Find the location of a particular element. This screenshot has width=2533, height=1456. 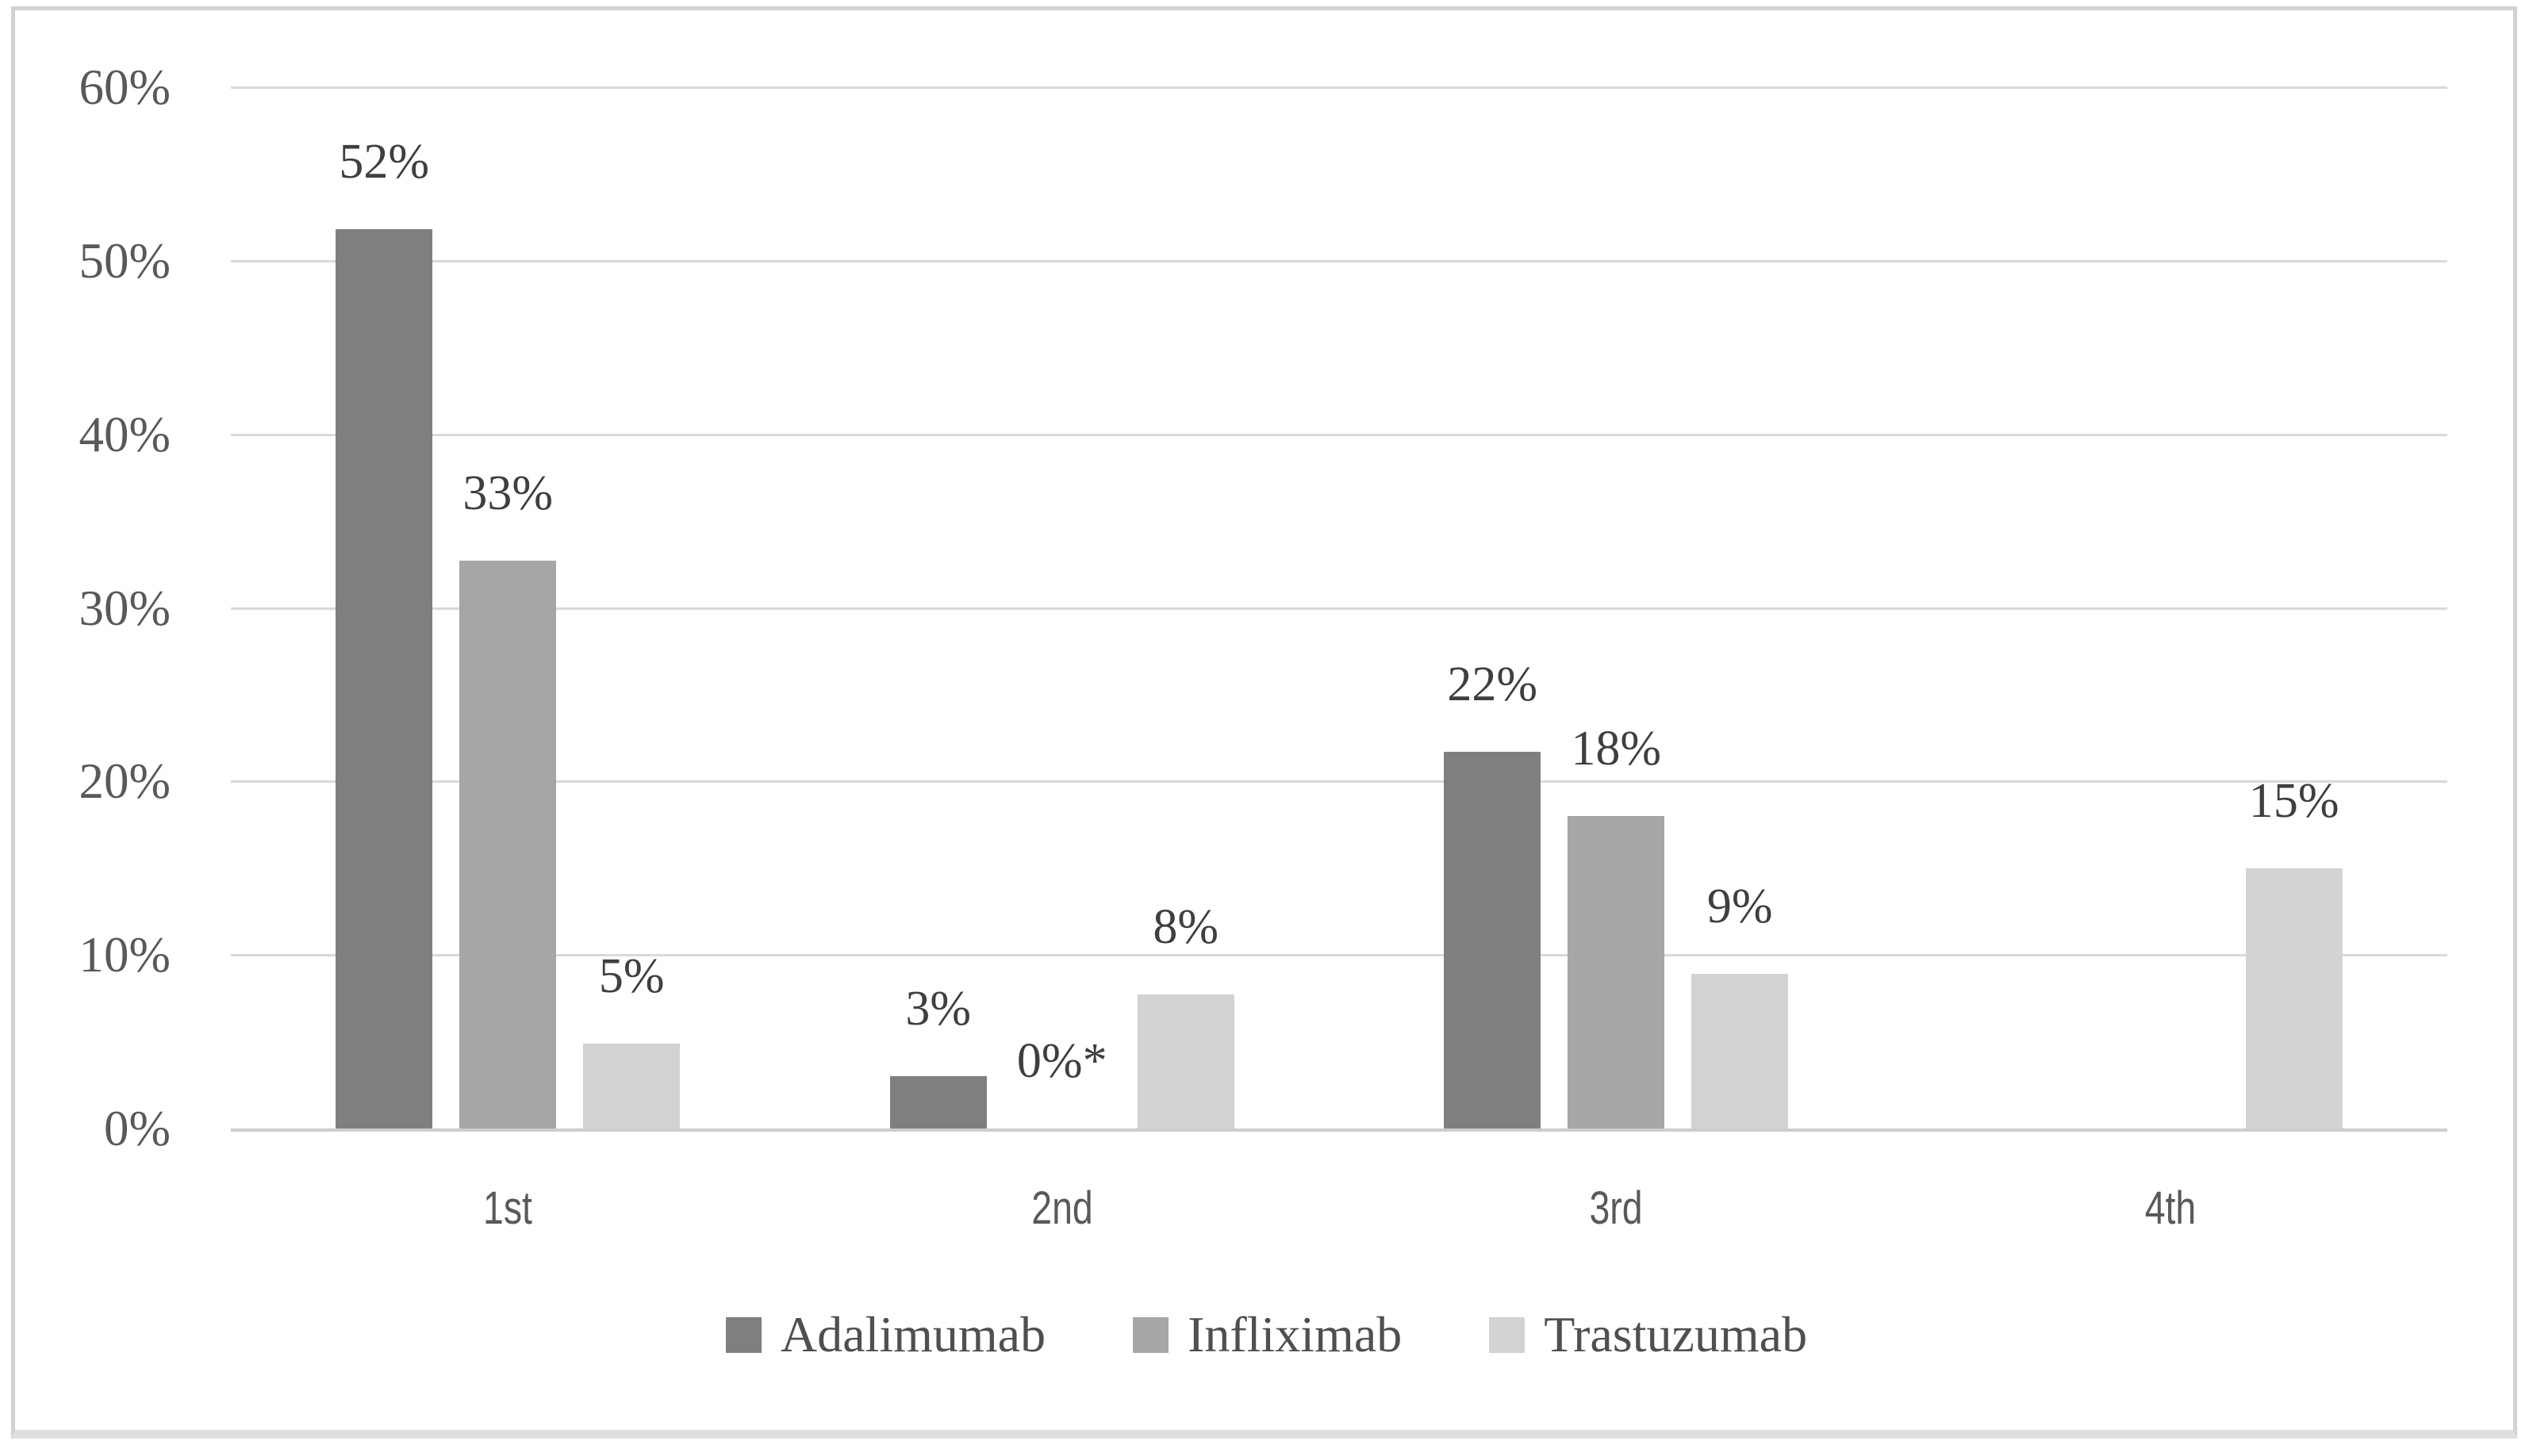

data-label-trastuzumab-4th: 15% is located at coordinates (2293, 800).